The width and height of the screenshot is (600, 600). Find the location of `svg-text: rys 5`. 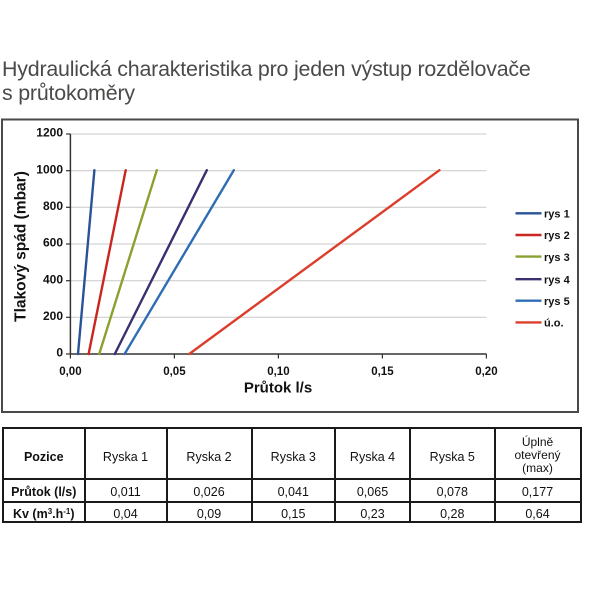

svg-text: rys 5 is located at coordinates (557, 302).